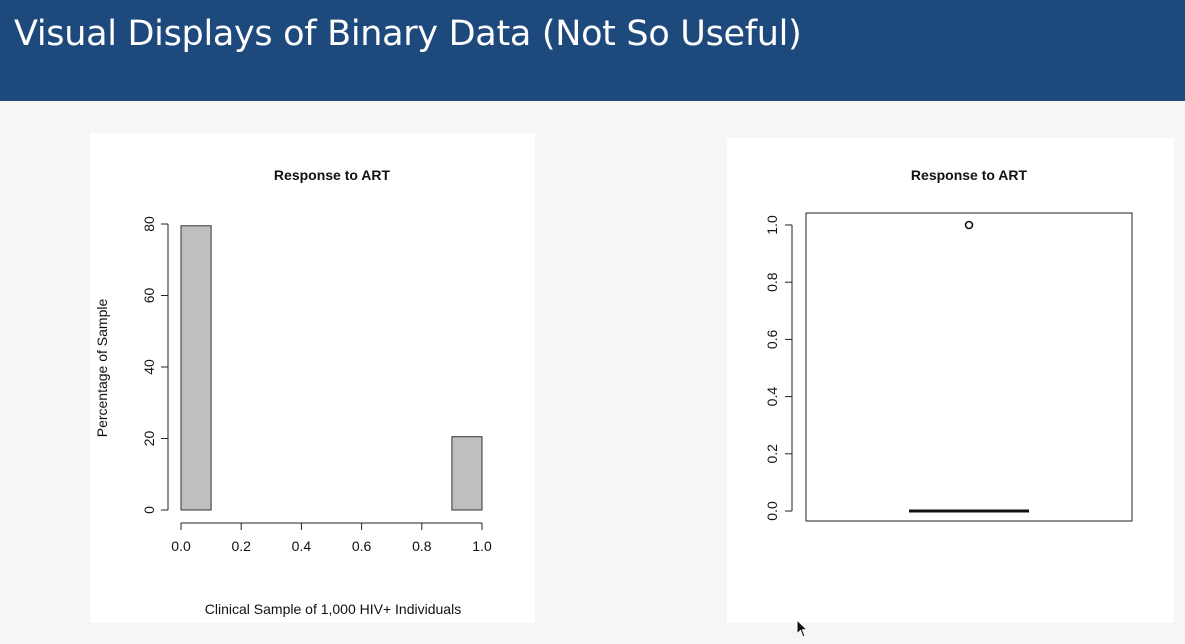 The image size is (1185, 644). What do you see at coordinates (149, 439) in the screenshot?
I see `histogram-y-tick-label: 20` at bounding box center [149, 439].